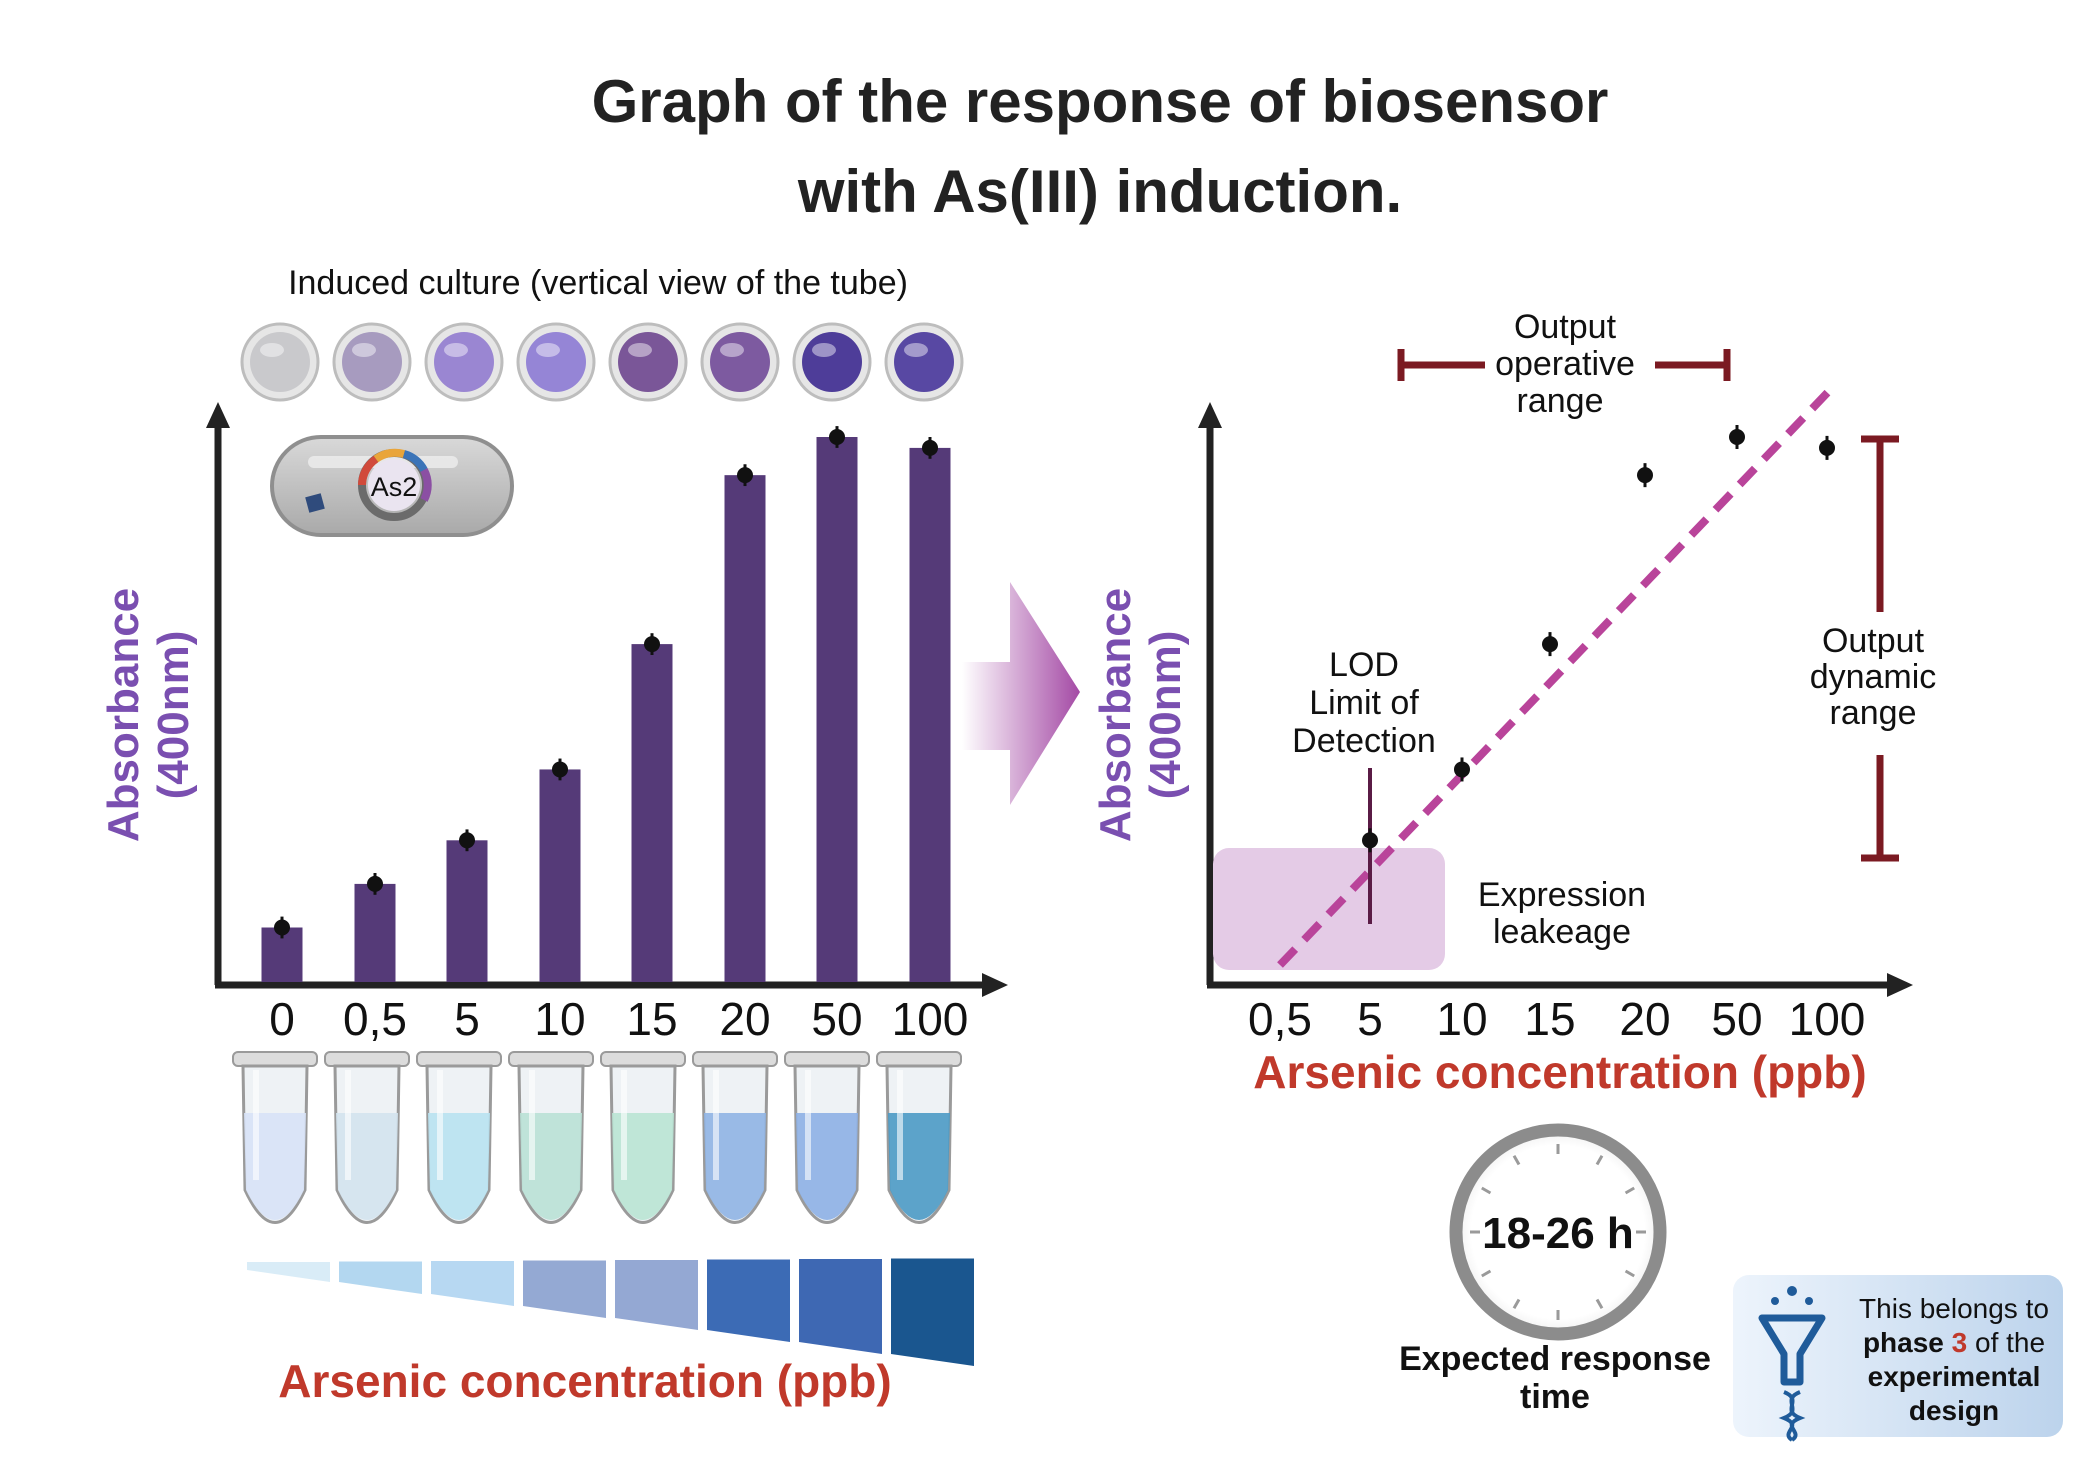  I want to click on funnel-dna-icon, so click(1792, 1364).